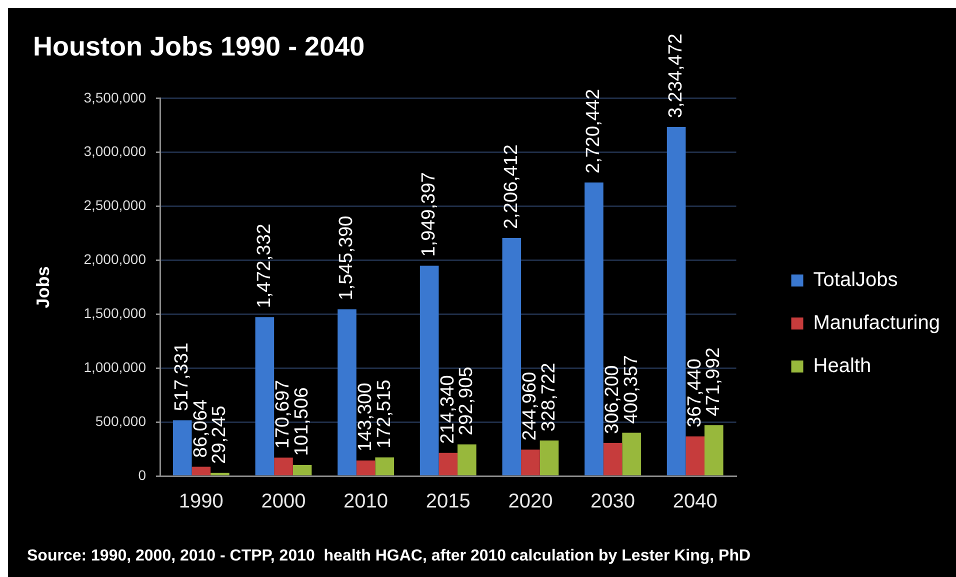  Describe the element at coordinates (201, 428) in the screenshot. I see `data-label: 86,064` at that location.